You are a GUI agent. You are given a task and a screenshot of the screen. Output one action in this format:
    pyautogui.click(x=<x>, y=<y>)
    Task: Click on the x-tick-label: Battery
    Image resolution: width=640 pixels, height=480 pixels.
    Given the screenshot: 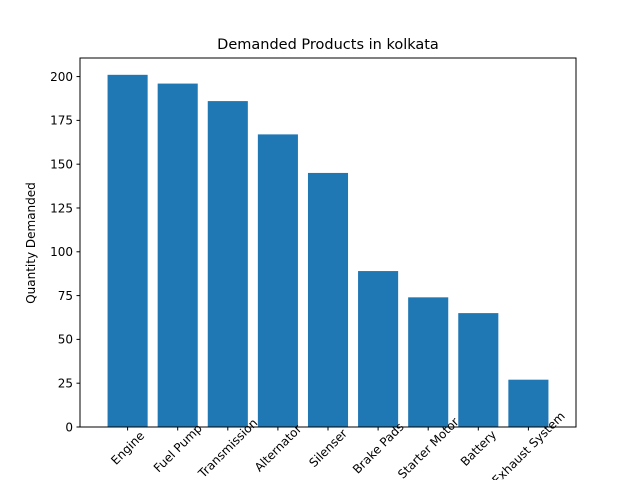 What is the action you would take?
    pyautogui.click(x=478, y=448)
    